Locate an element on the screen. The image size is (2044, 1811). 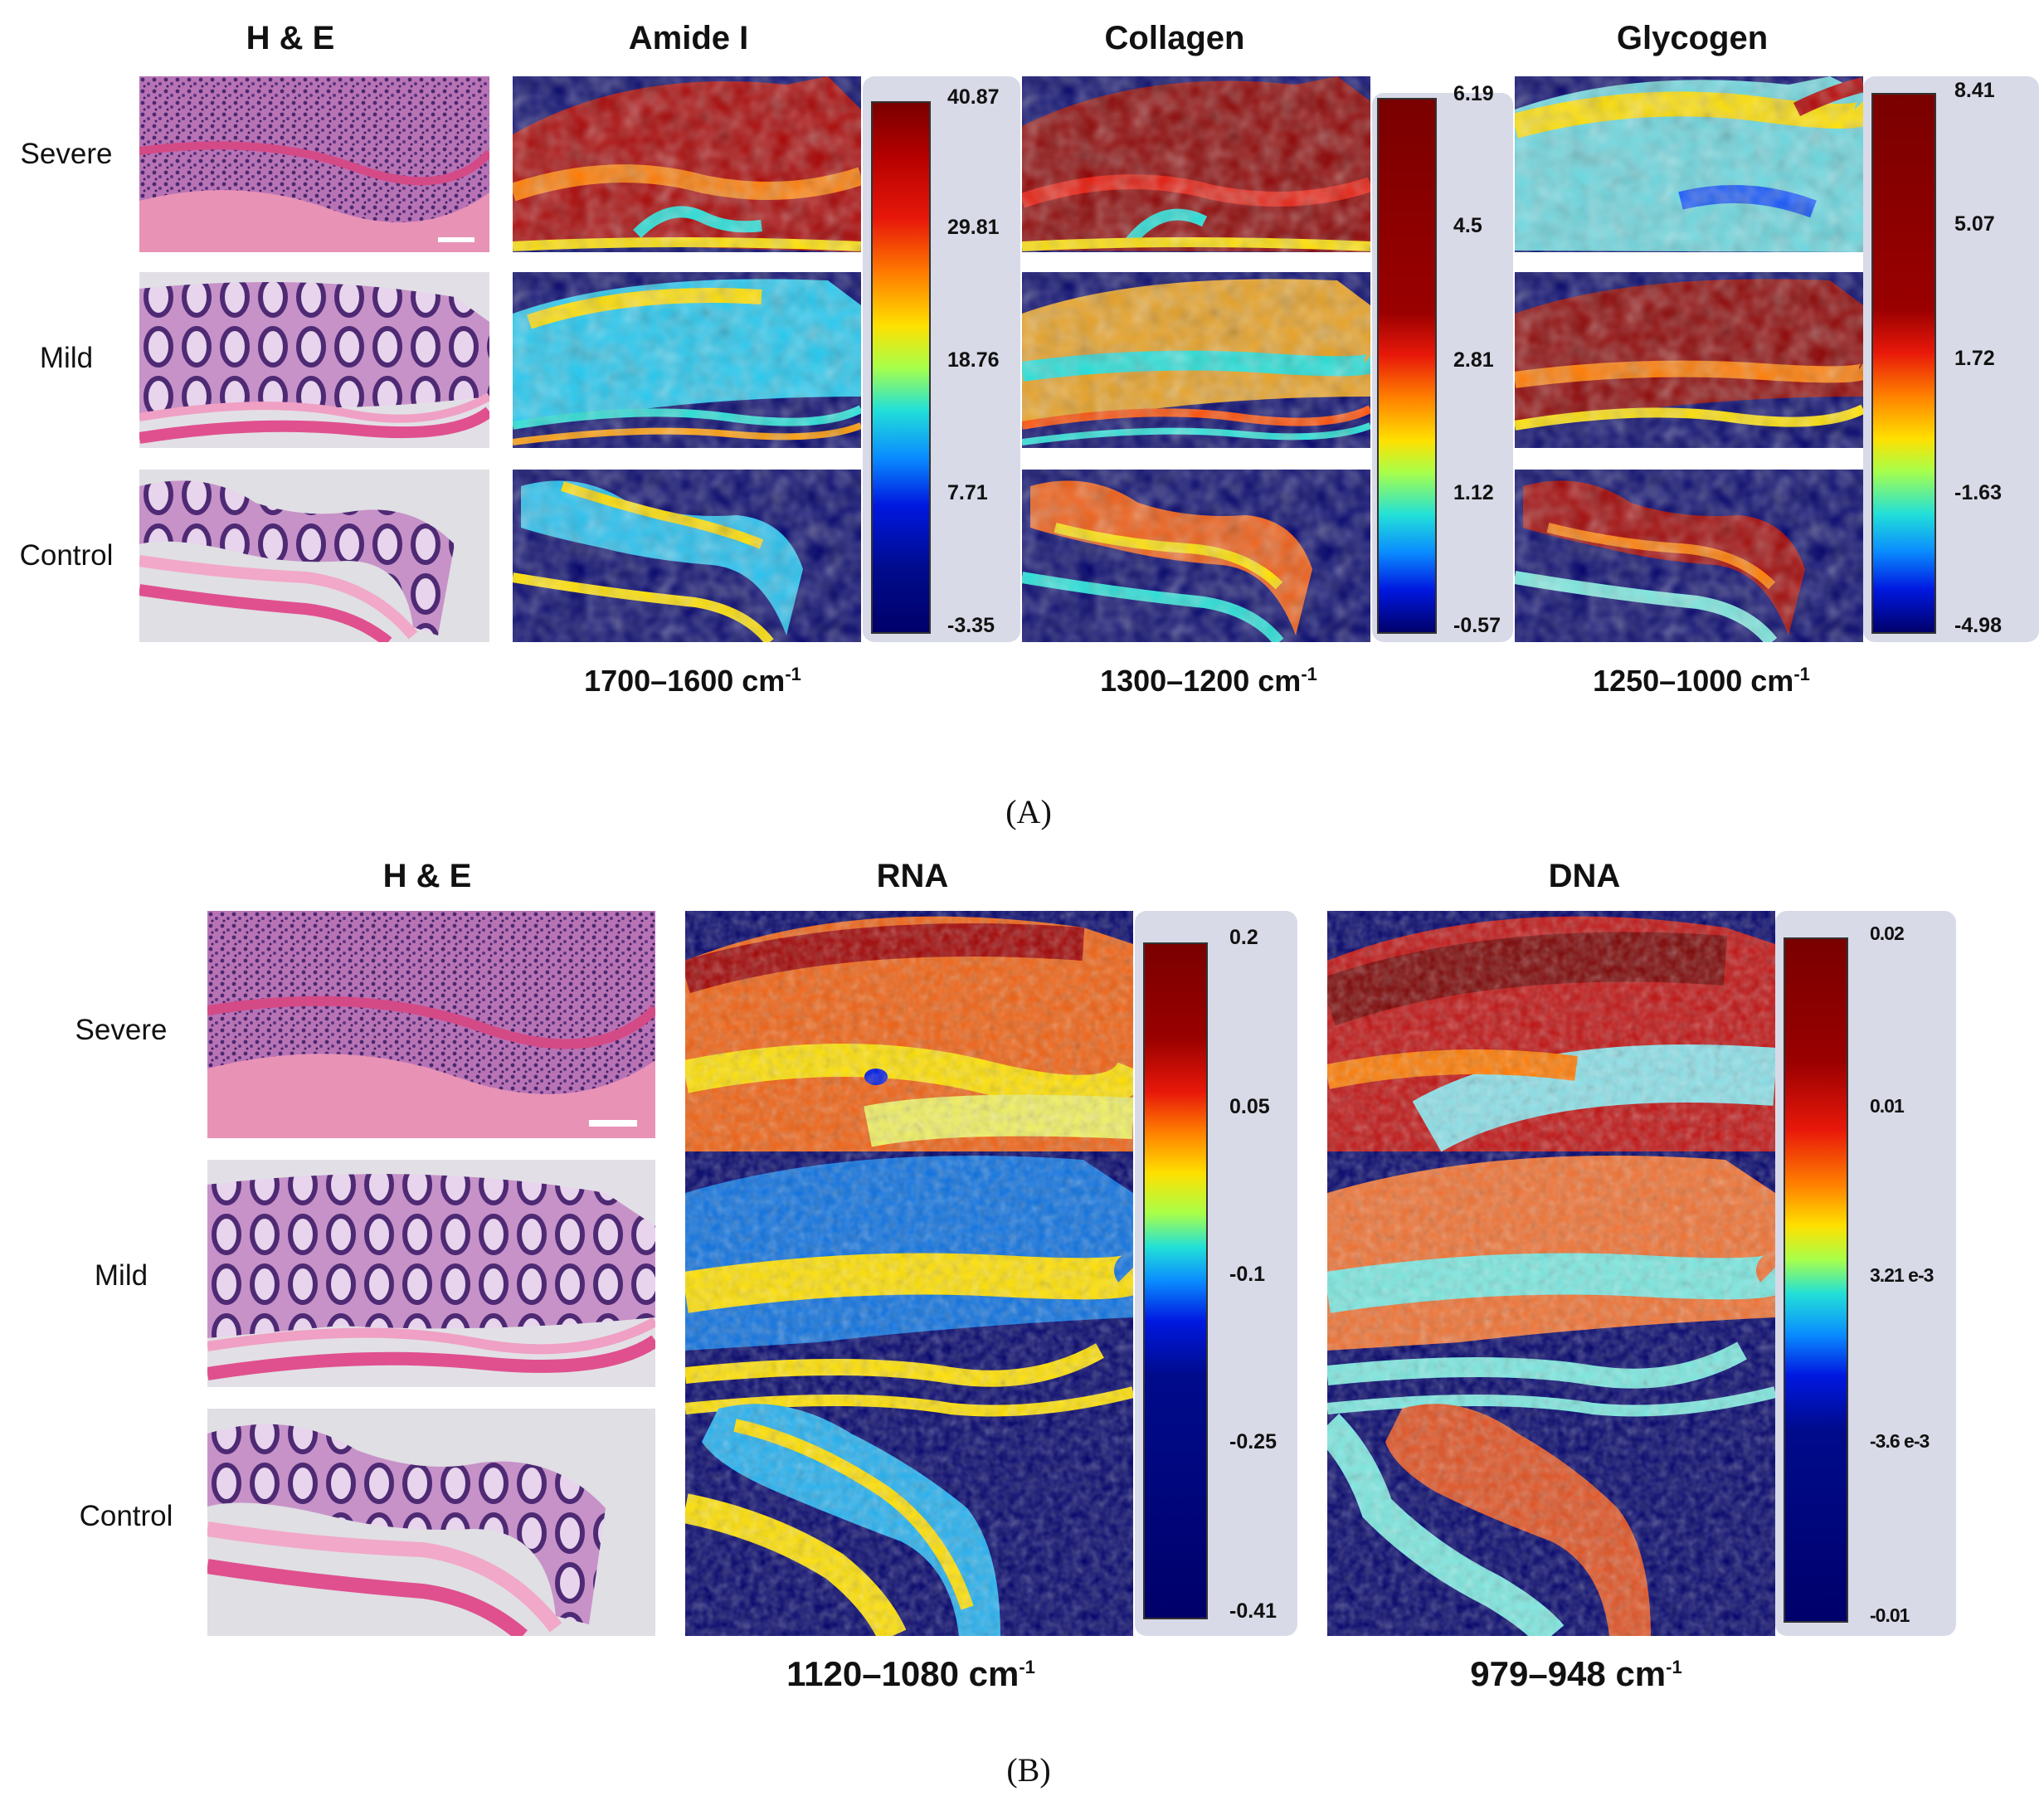
panel-b-rna-tick-0: 0.2 is located at coordinates (1243, 937).